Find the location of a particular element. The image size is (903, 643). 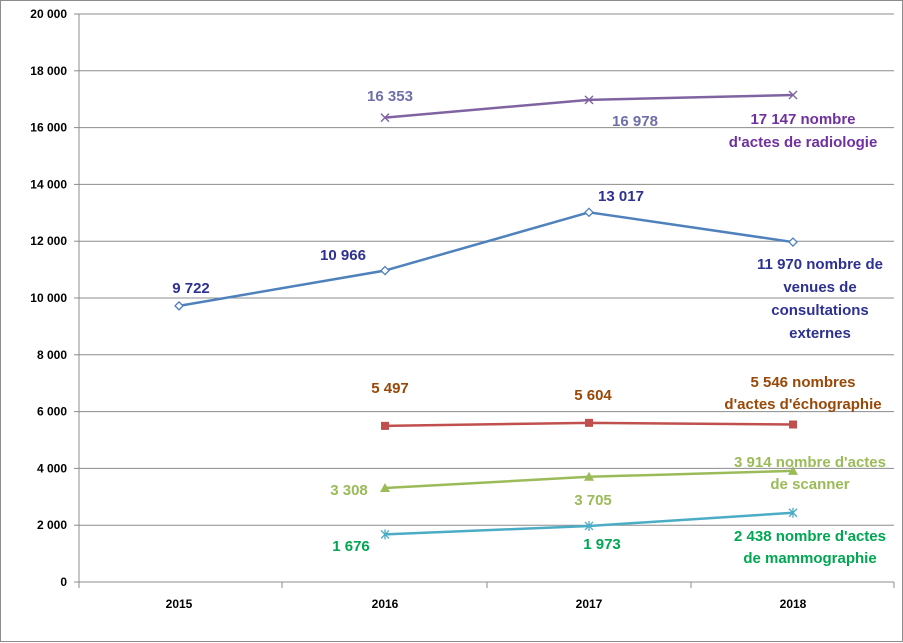

echographie-data-label: 5 497 is located at coordinates (390, 388).